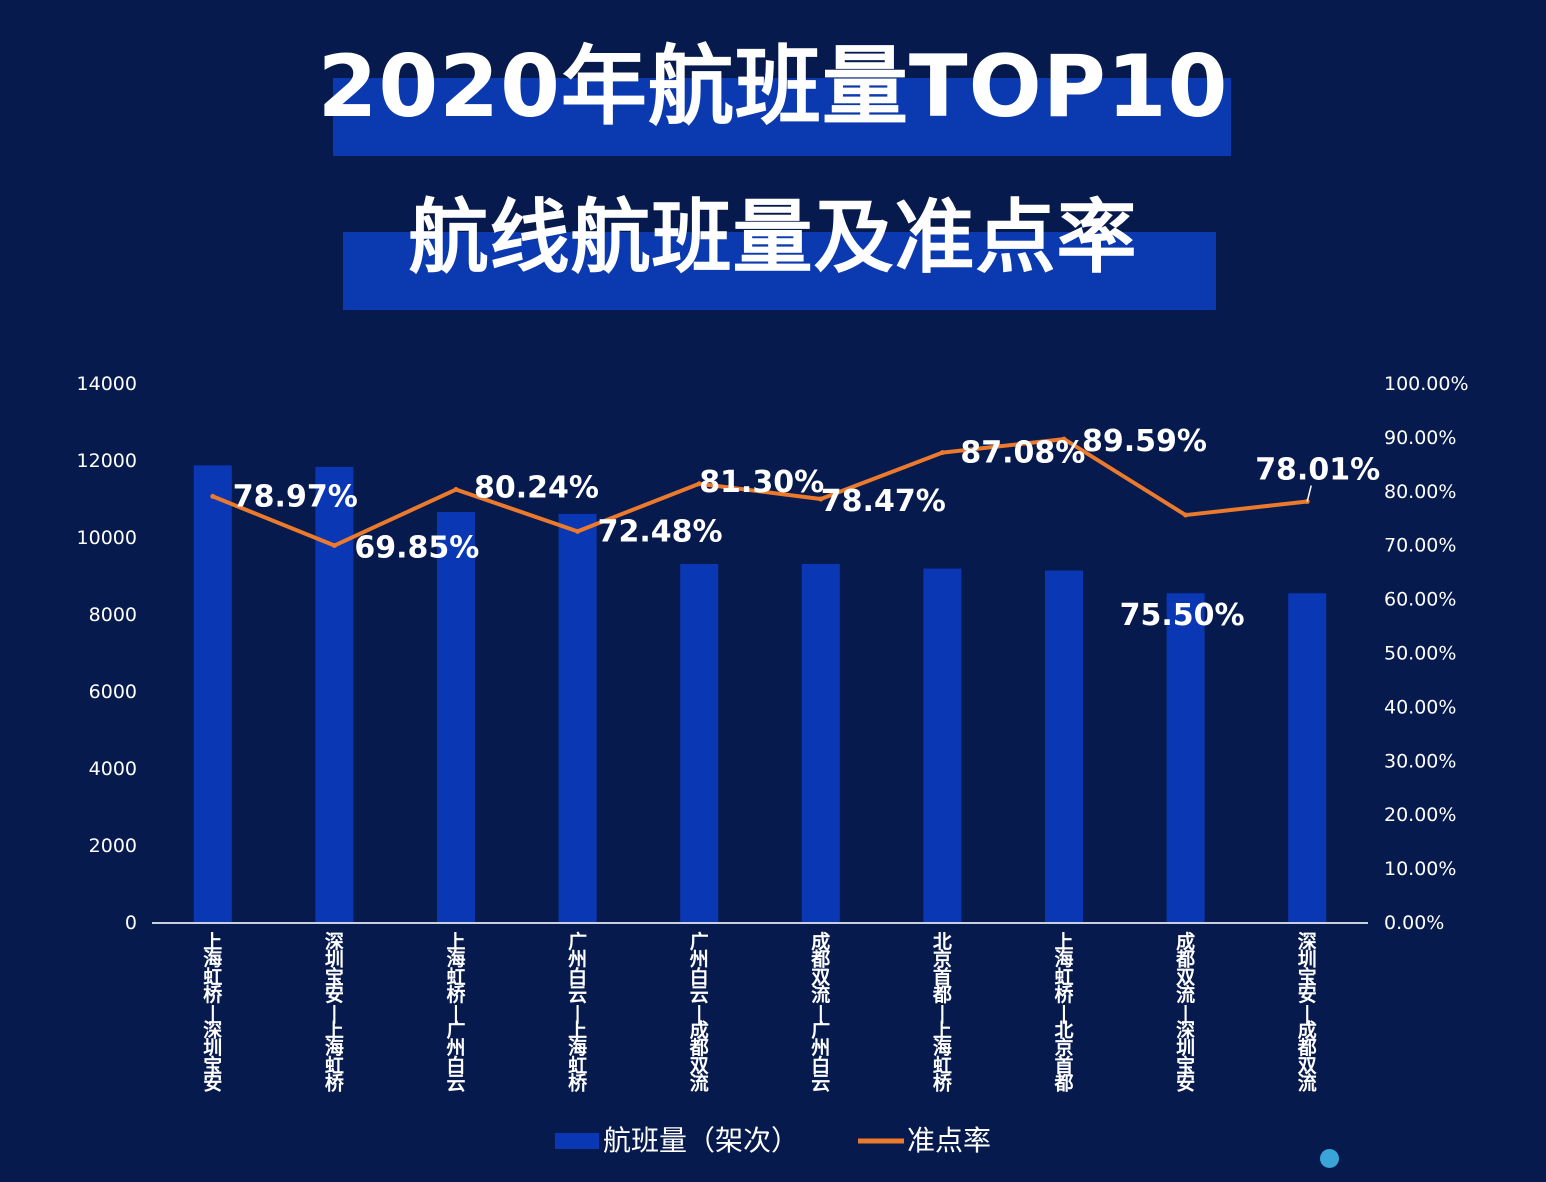 The image size is (1546, 1182). Describe the element at coordinates (1144, 441) in the screenshot. I see `rate-data-label: 89.59%` at that location.